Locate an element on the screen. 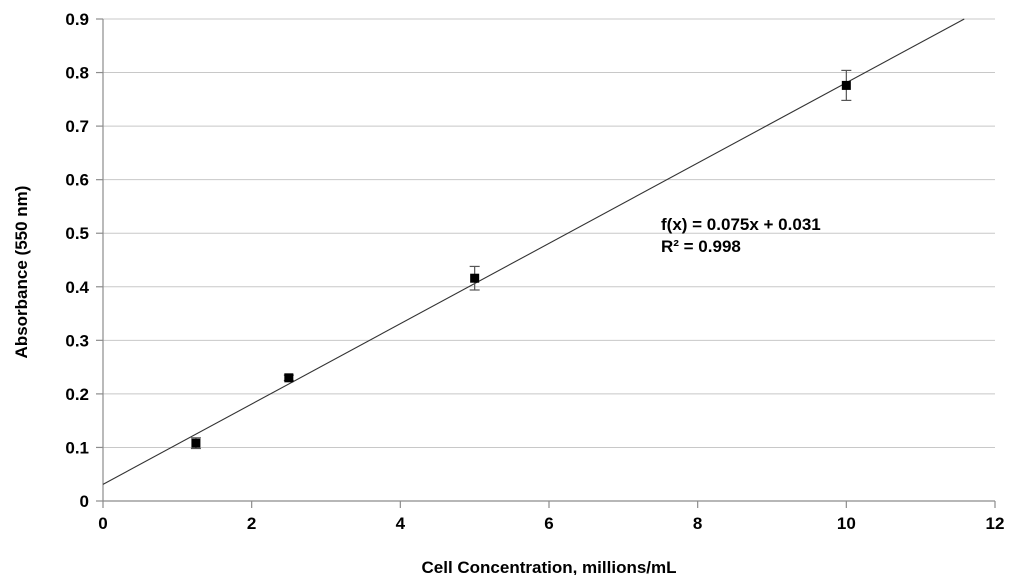 This screenshot has height=575, width=1009. x-tick-label: 6 is located at coordinates (548, 523).